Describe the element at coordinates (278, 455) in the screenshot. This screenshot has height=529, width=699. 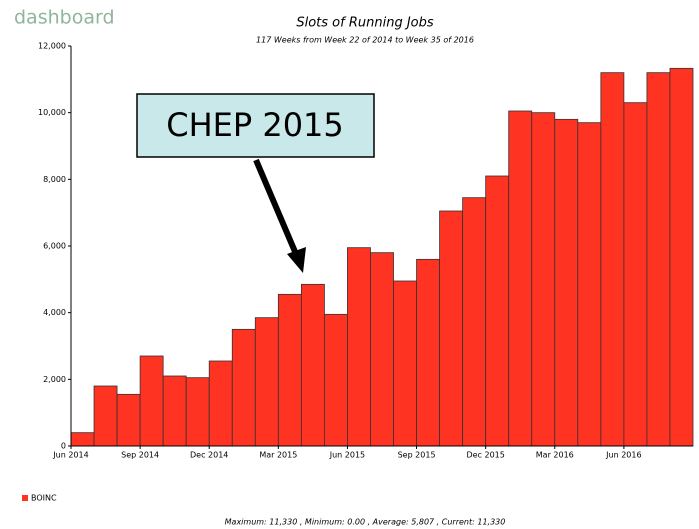
I see `x-tick-label: Mar 2015` at that location.